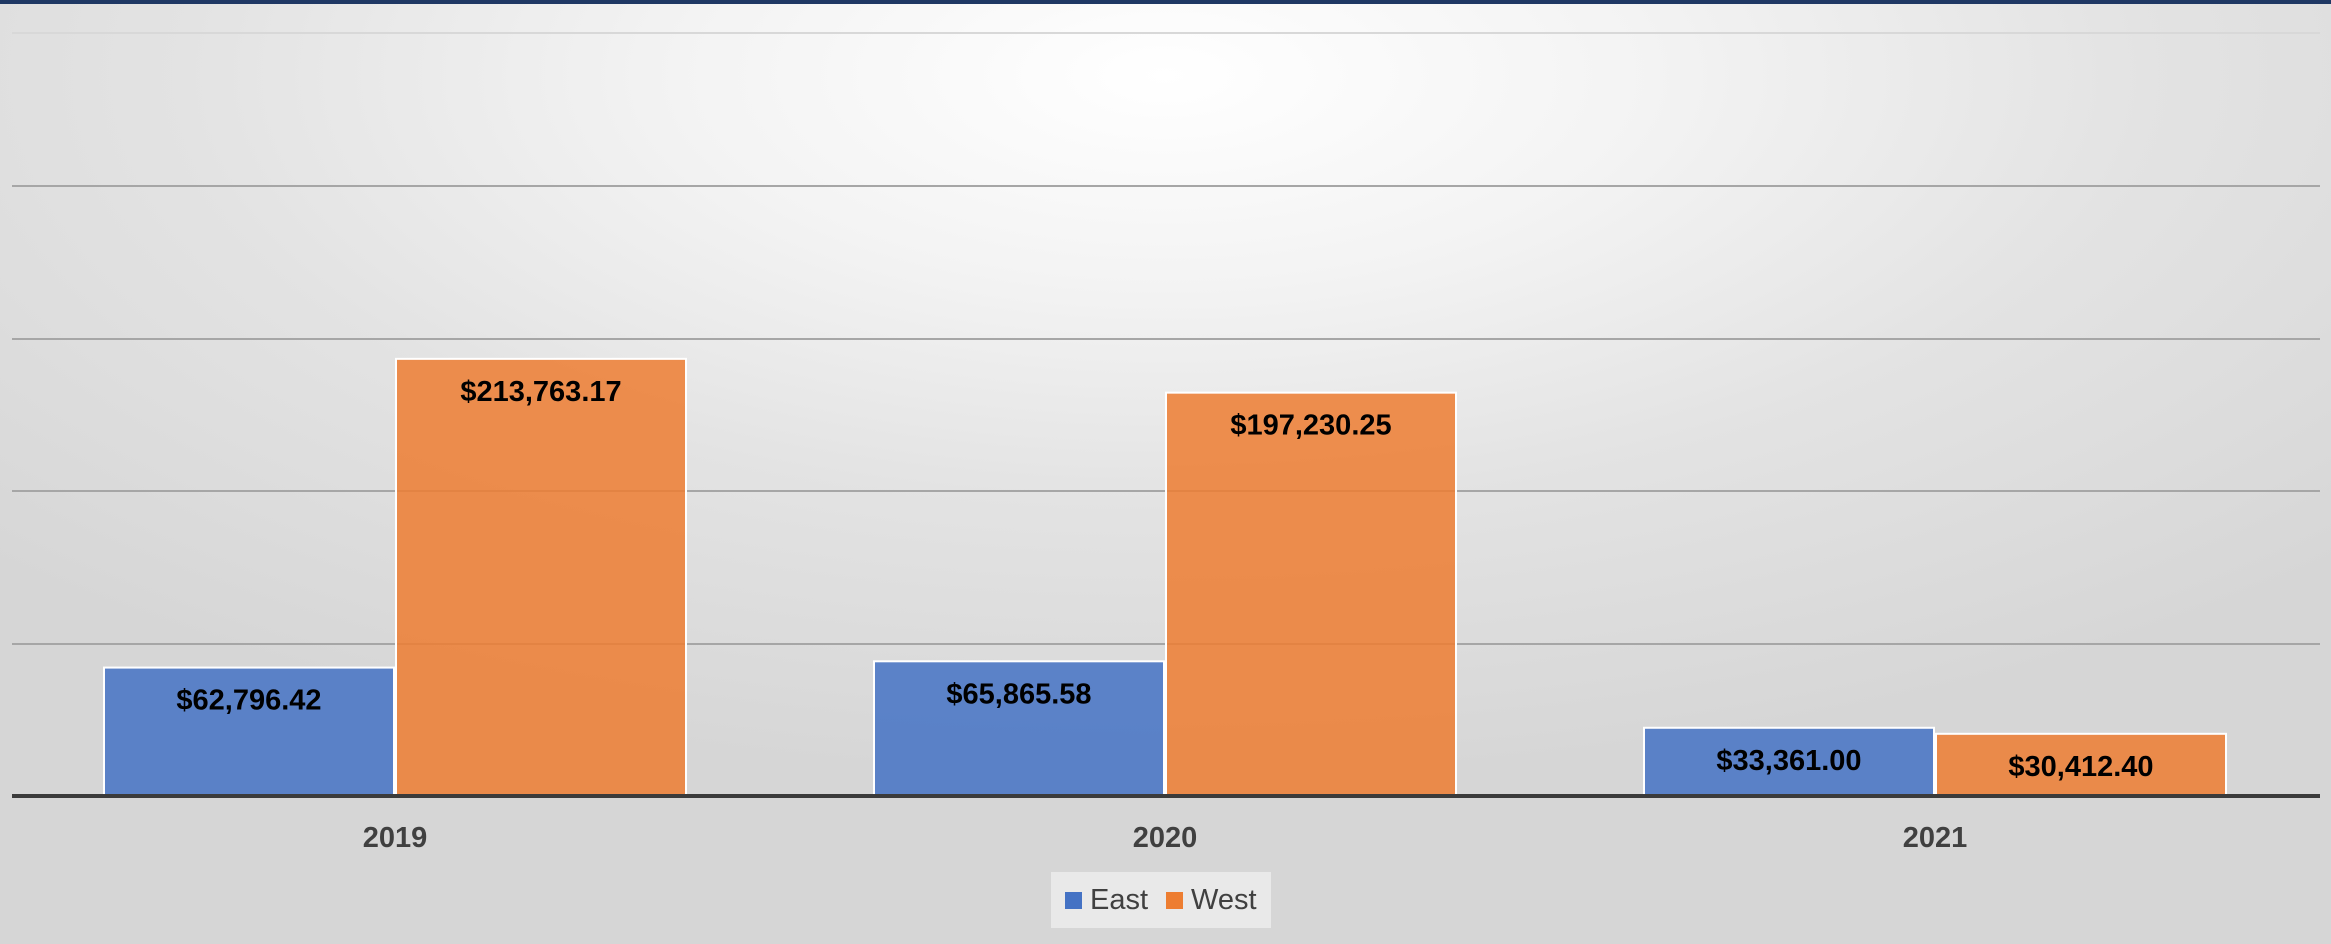 The image size is (2331, 944). What do you see at coordinates (1161, 900) in the screenshot?
I see `legend: East West` at bounding box center [1161, 900].